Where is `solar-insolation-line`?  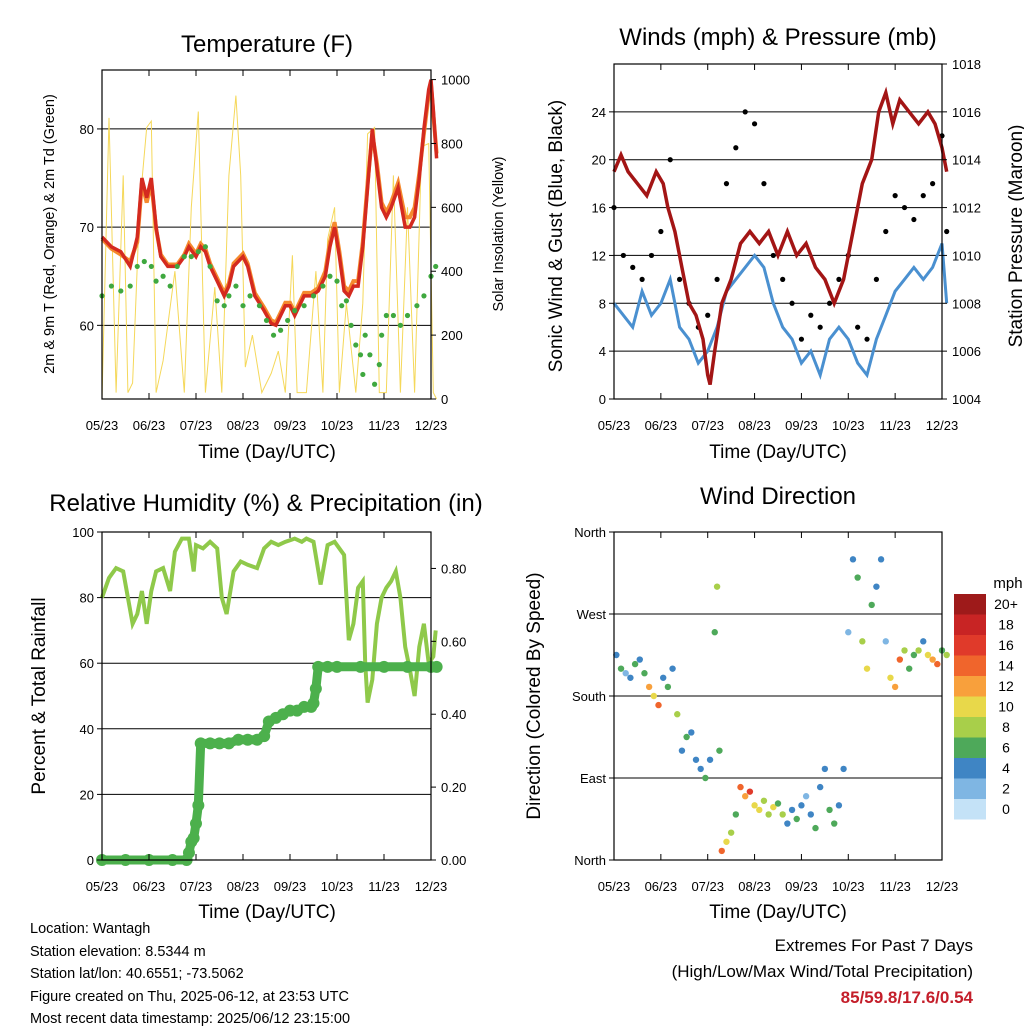 solar-insolation-line is located at coordinates (269, 247).